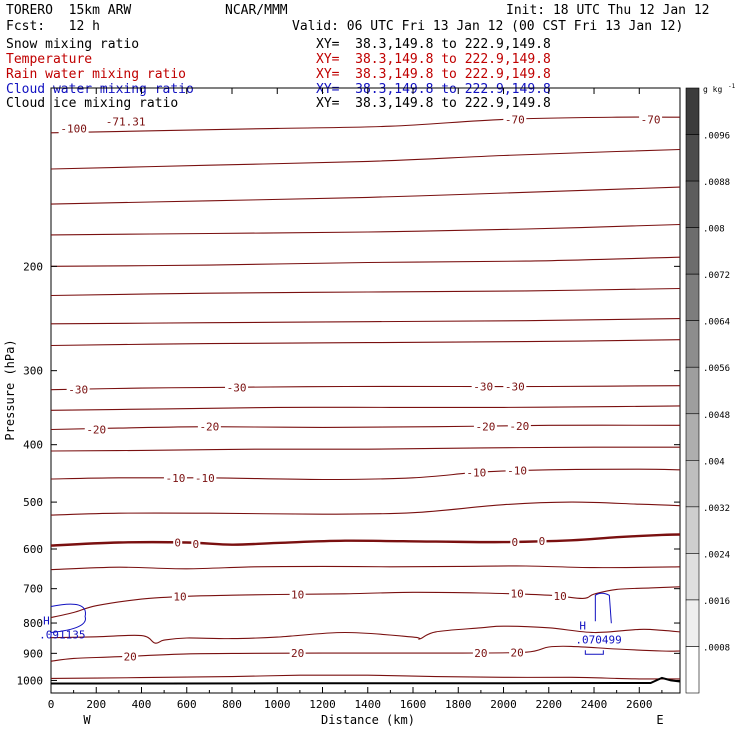 The width and height of the screenshot is (740, 740). I want to click on x-tick-label: 2400, so click(594, 704).